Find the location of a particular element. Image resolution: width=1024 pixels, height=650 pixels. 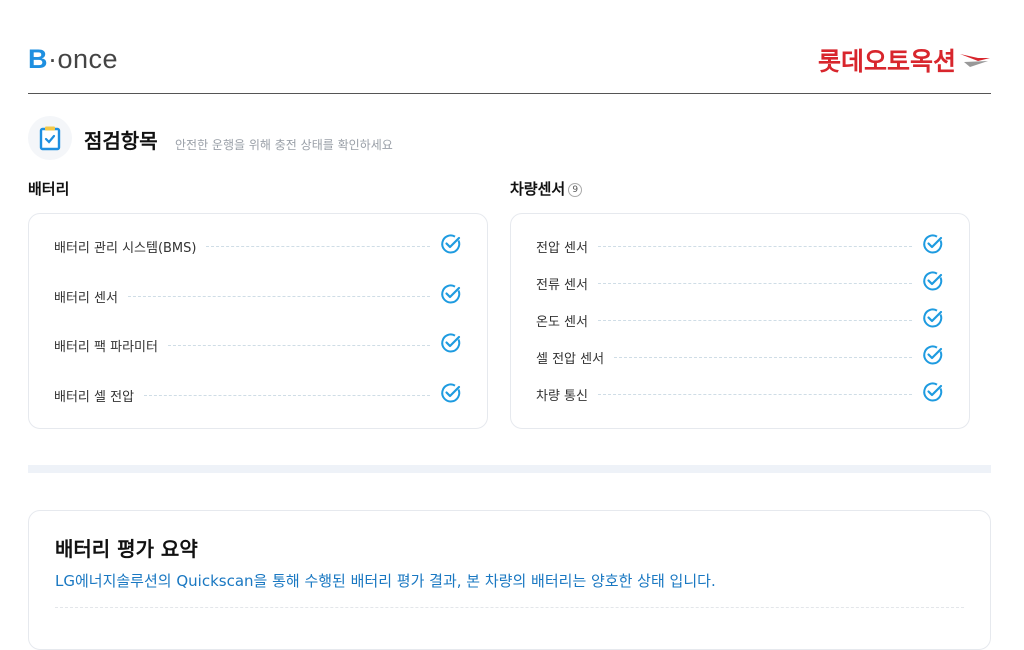

check-item: 배터리 관리 시스템(BMS) is located at coordinates (258, 246).